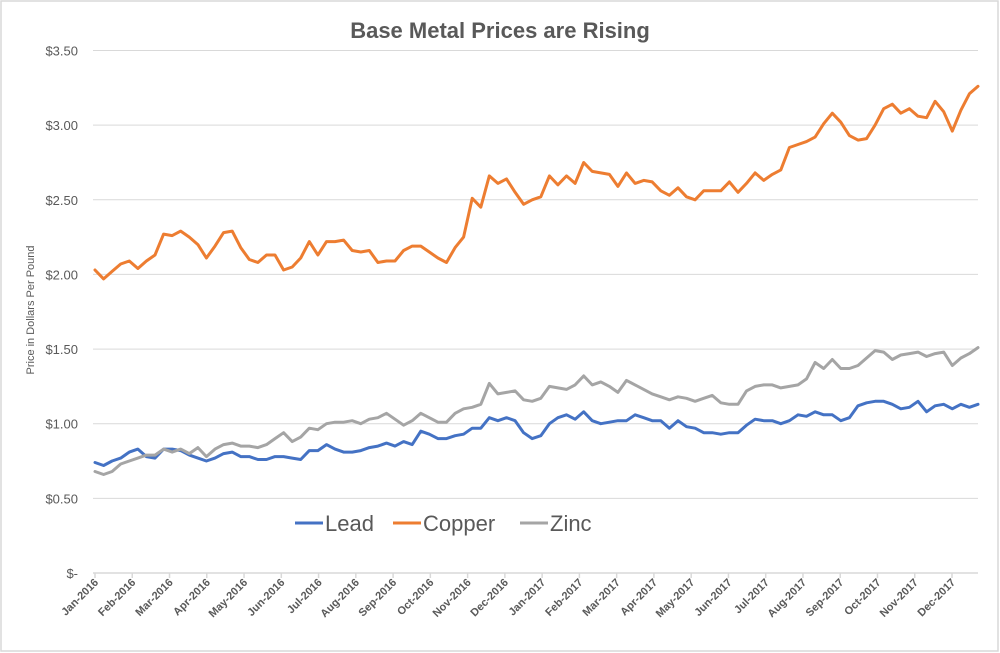 The height and width of the screenshot is (653, 1000). What do you see at coordinates (61, 313) in the screenshot?
I see `y-tick-labels: $- $0.50 $1.00 $1.50 $2.00 $2.50 $3.00 $3.50` at bounding box center [61, 313].